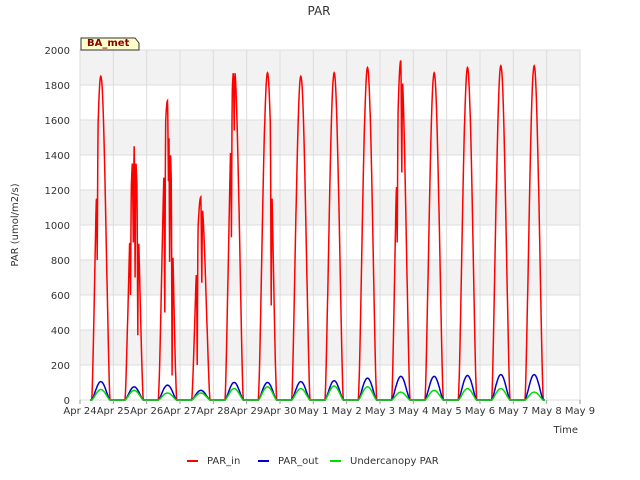 The height and width of the screenshot is (480, 640). Describe the element at coordinates (57, 191) in the screenshot. I see `y-tick-label: 1200` at that location.